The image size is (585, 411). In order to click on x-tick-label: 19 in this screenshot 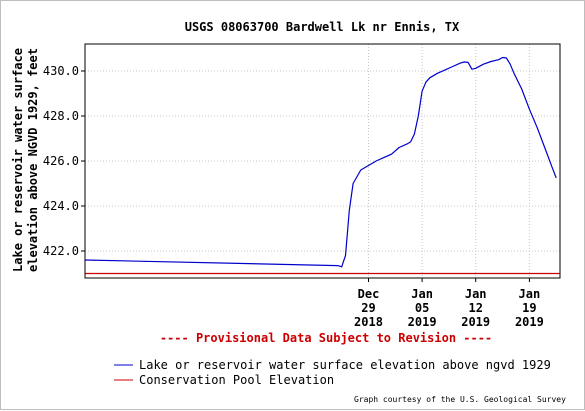, I will do `click(529, 308)`.